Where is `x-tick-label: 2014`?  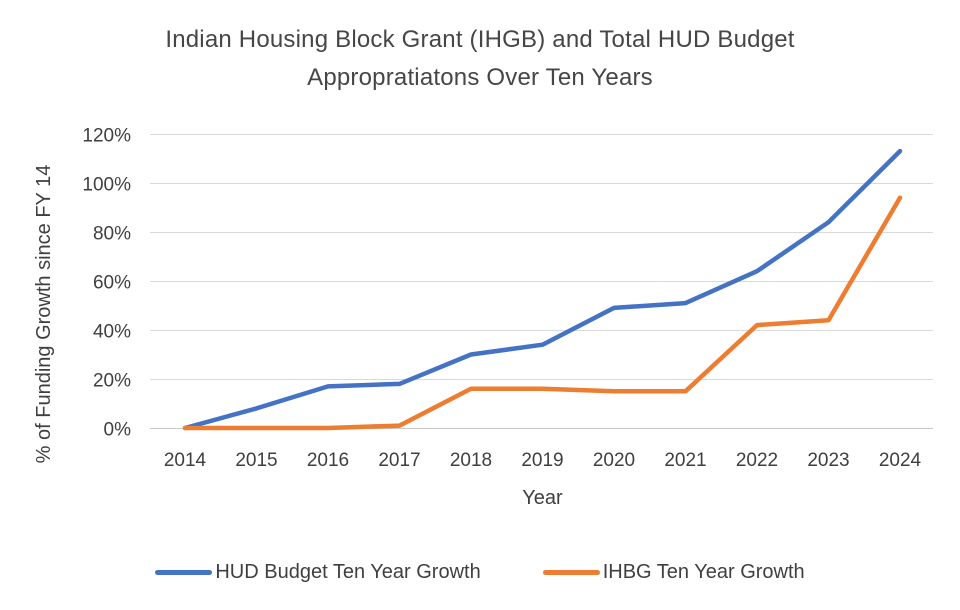 x-tick-label: 2014 is located at coordinates (185, 460).